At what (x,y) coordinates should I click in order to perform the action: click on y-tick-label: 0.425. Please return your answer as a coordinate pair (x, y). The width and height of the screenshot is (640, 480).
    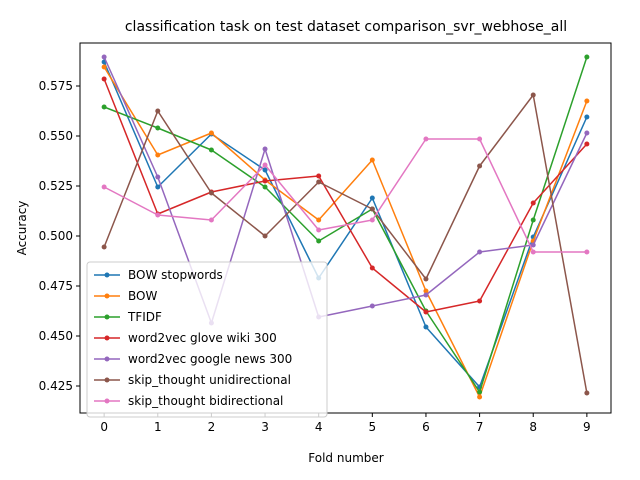
    Looking at the image, I should click on (56, 386).